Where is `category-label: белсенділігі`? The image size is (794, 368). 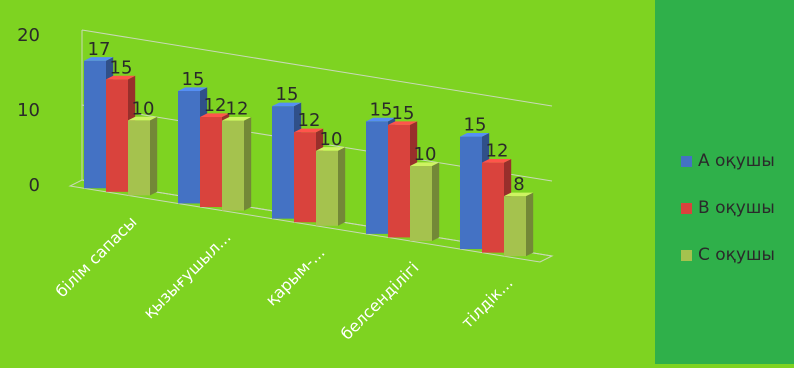 category-label: белсенділігі is located at coordinates (380, 301).